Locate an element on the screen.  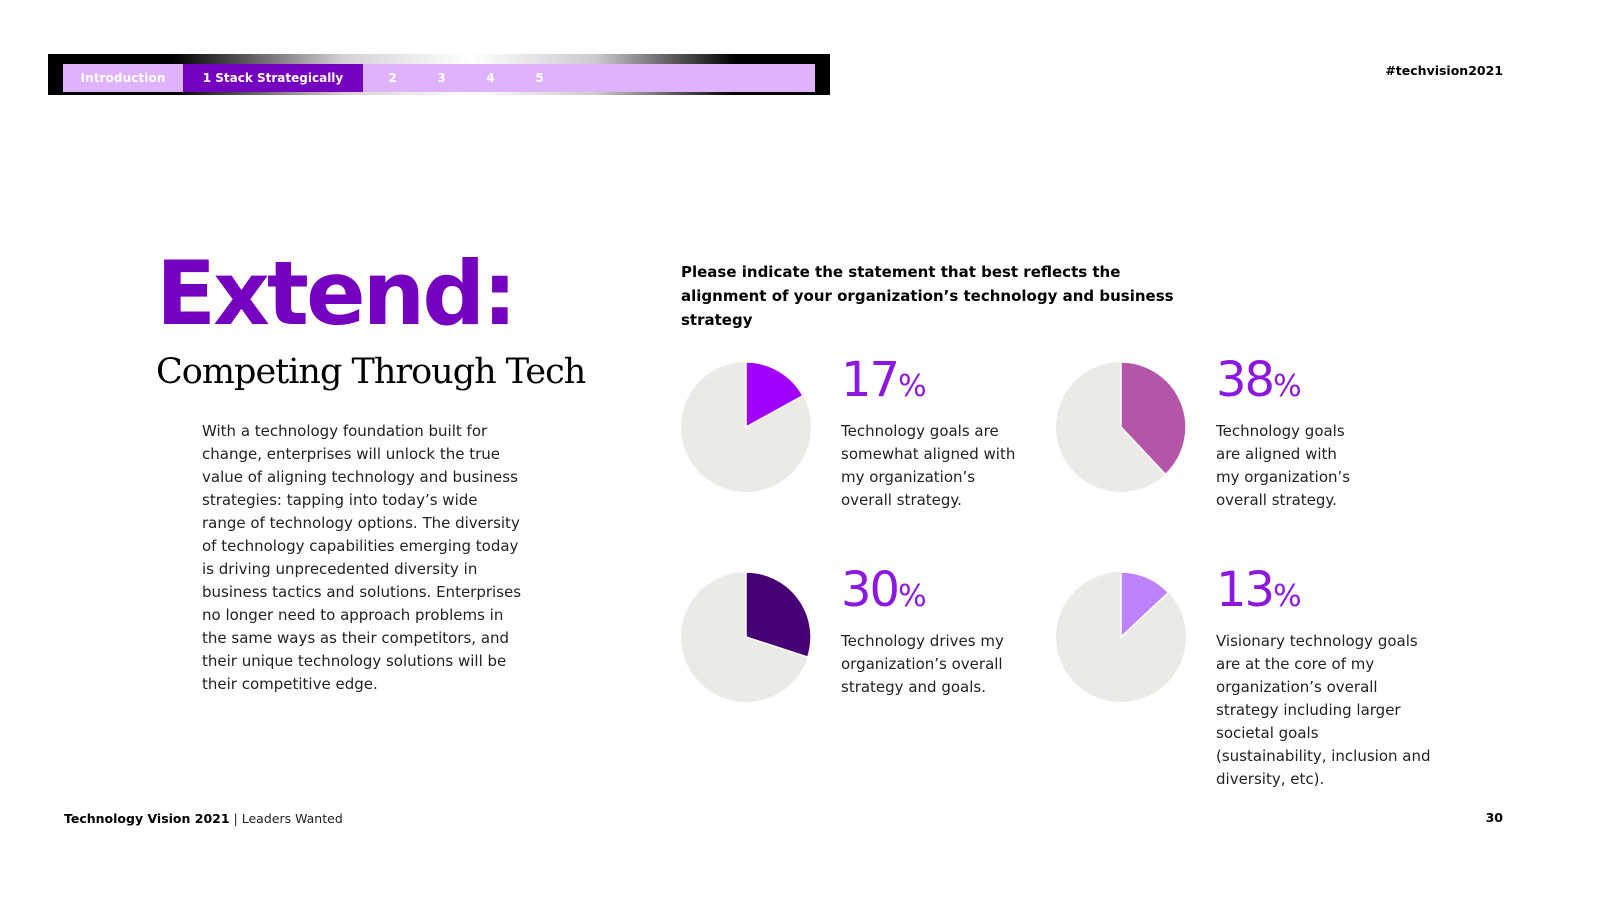
pie-slice-somewhat-aligned is located at coordinates (774, 395).